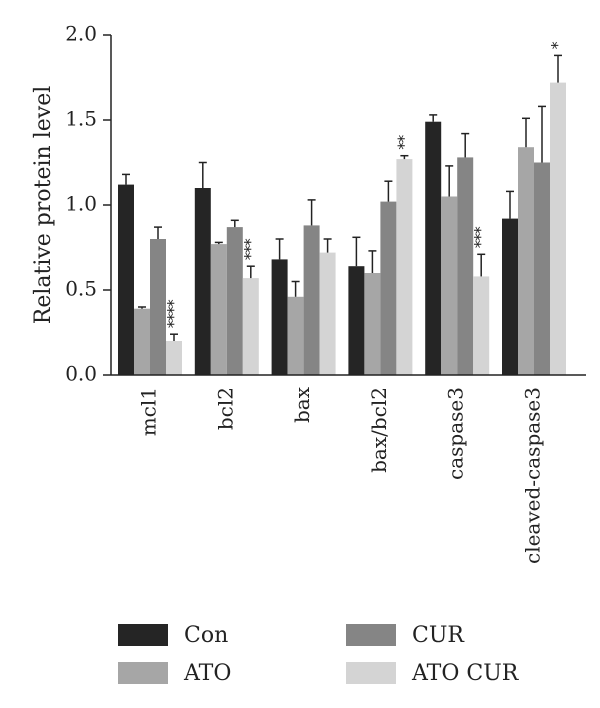  Describe the element at coordinates (404, 267) in the screenshot. I see `bar-bax-bcl2-ato-cur` at that location.